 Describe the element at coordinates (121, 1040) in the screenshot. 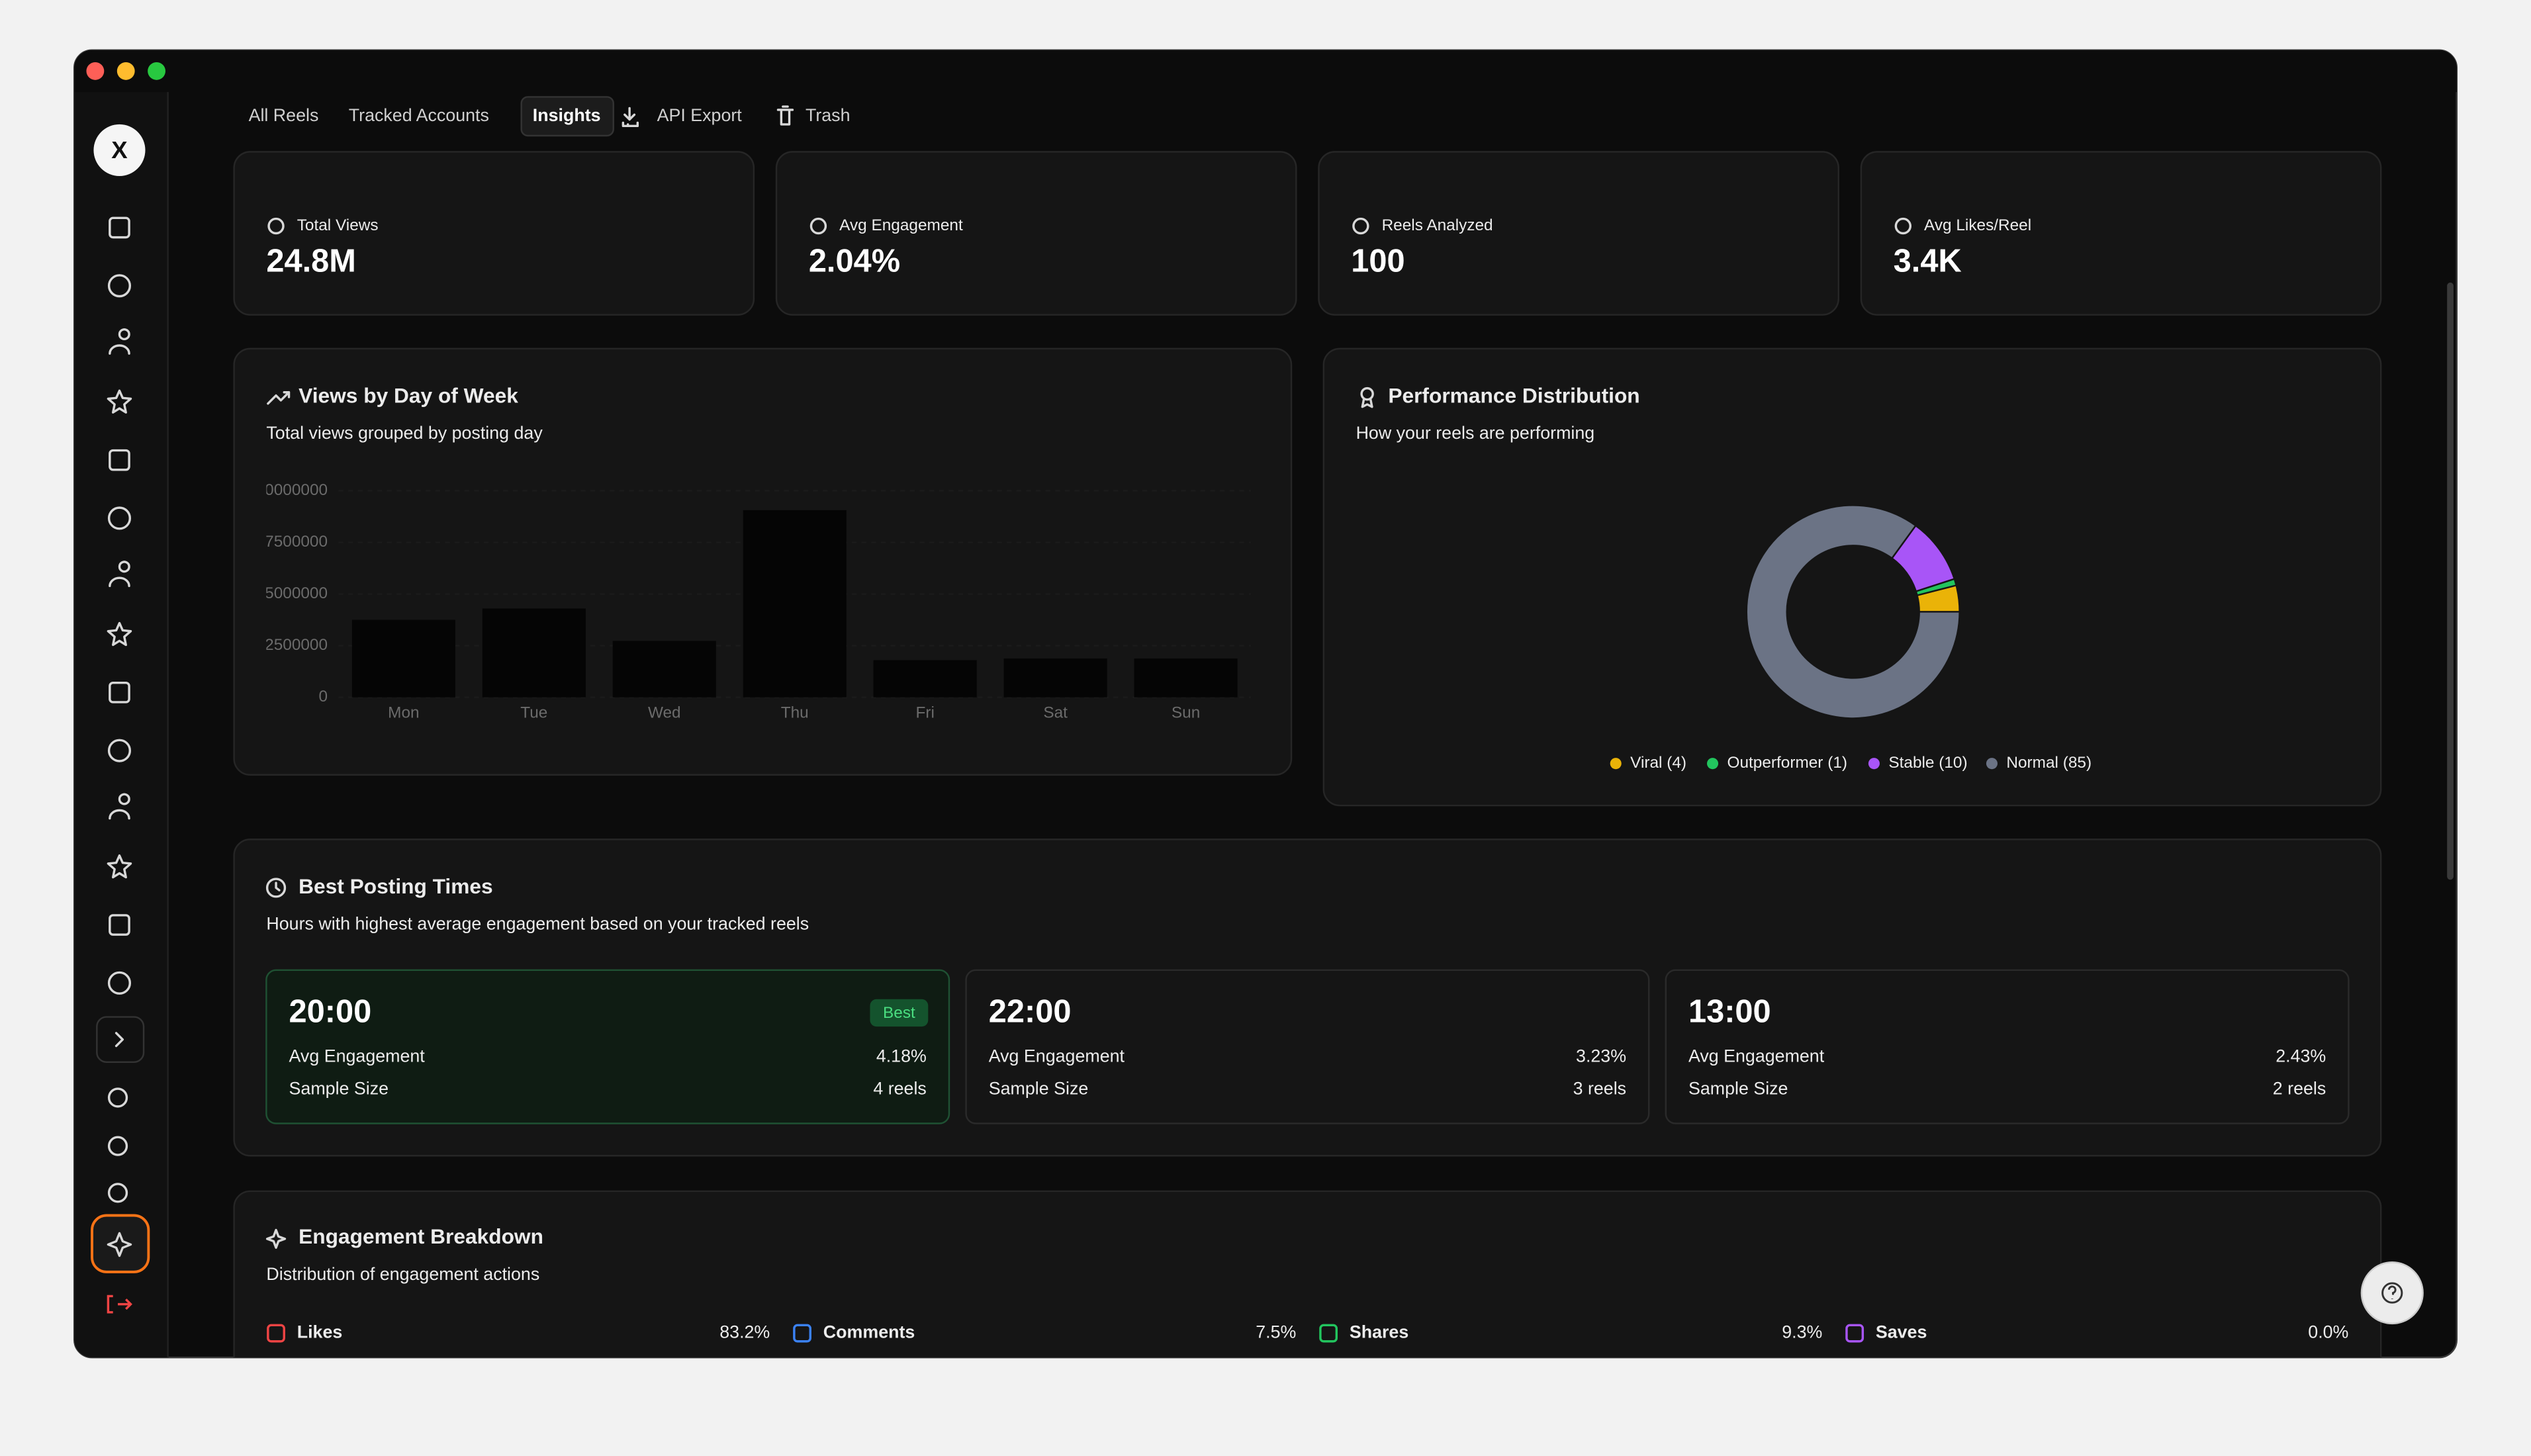

I see `expand-button` at that location.